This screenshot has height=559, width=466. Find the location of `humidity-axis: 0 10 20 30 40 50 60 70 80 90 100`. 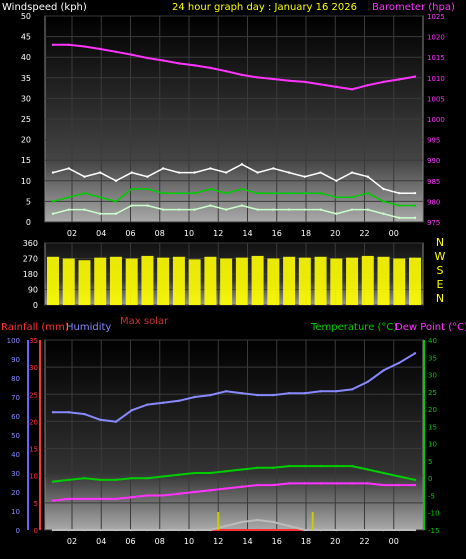

humidity-axis: 0 10 20 30 40 50 60 70 80 90 100 is located at coordinates (18, 436).